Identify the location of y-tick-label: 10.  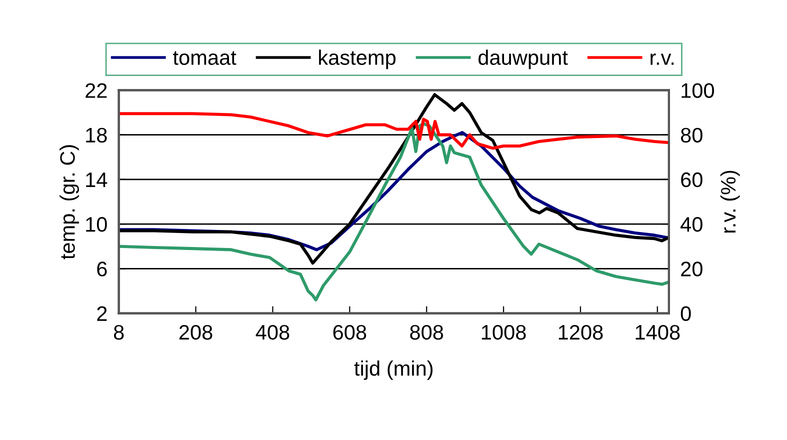
(96, 224).